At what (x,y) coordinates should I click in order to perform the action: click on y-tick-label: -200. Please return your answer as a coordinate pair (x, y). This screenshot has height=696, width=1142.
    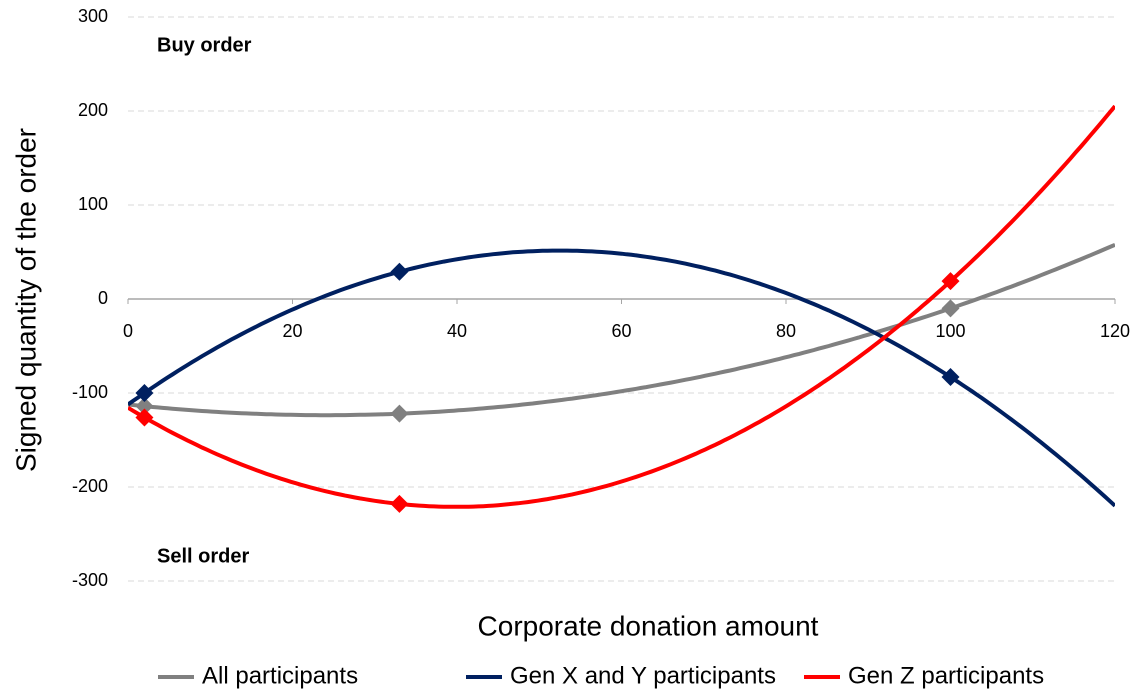
    Looking at the image, I should click on (90, 486).